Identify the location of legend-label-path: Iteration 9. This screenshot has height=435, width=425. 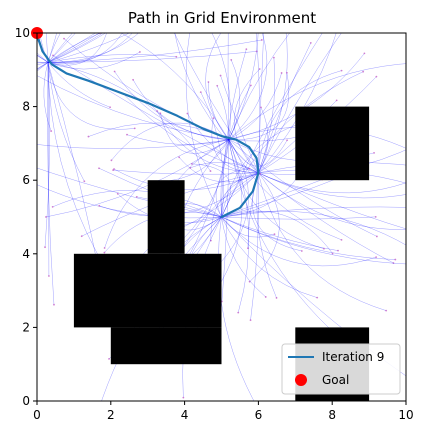
(353, 357).